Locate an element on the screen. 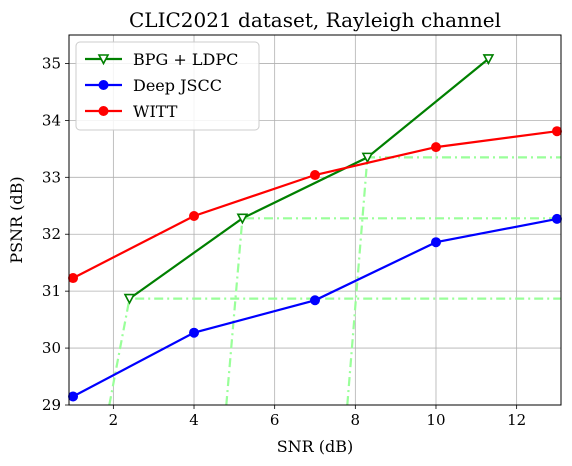 Image resolution: width=572 pixels, height=466 pixels. x-tick-label: 2 is located at coordinates (114, 420).